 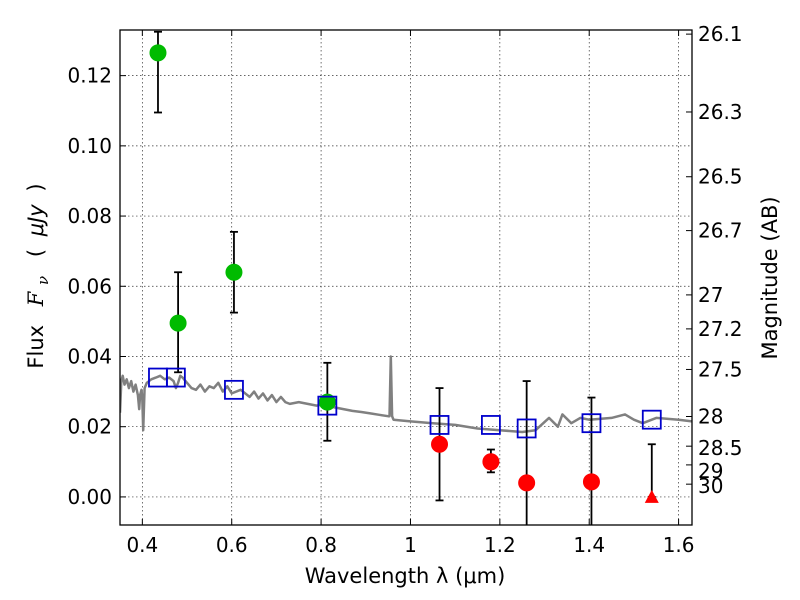 I want to click on y-axis-label-unit: μJy, so click(x=36, y=221).